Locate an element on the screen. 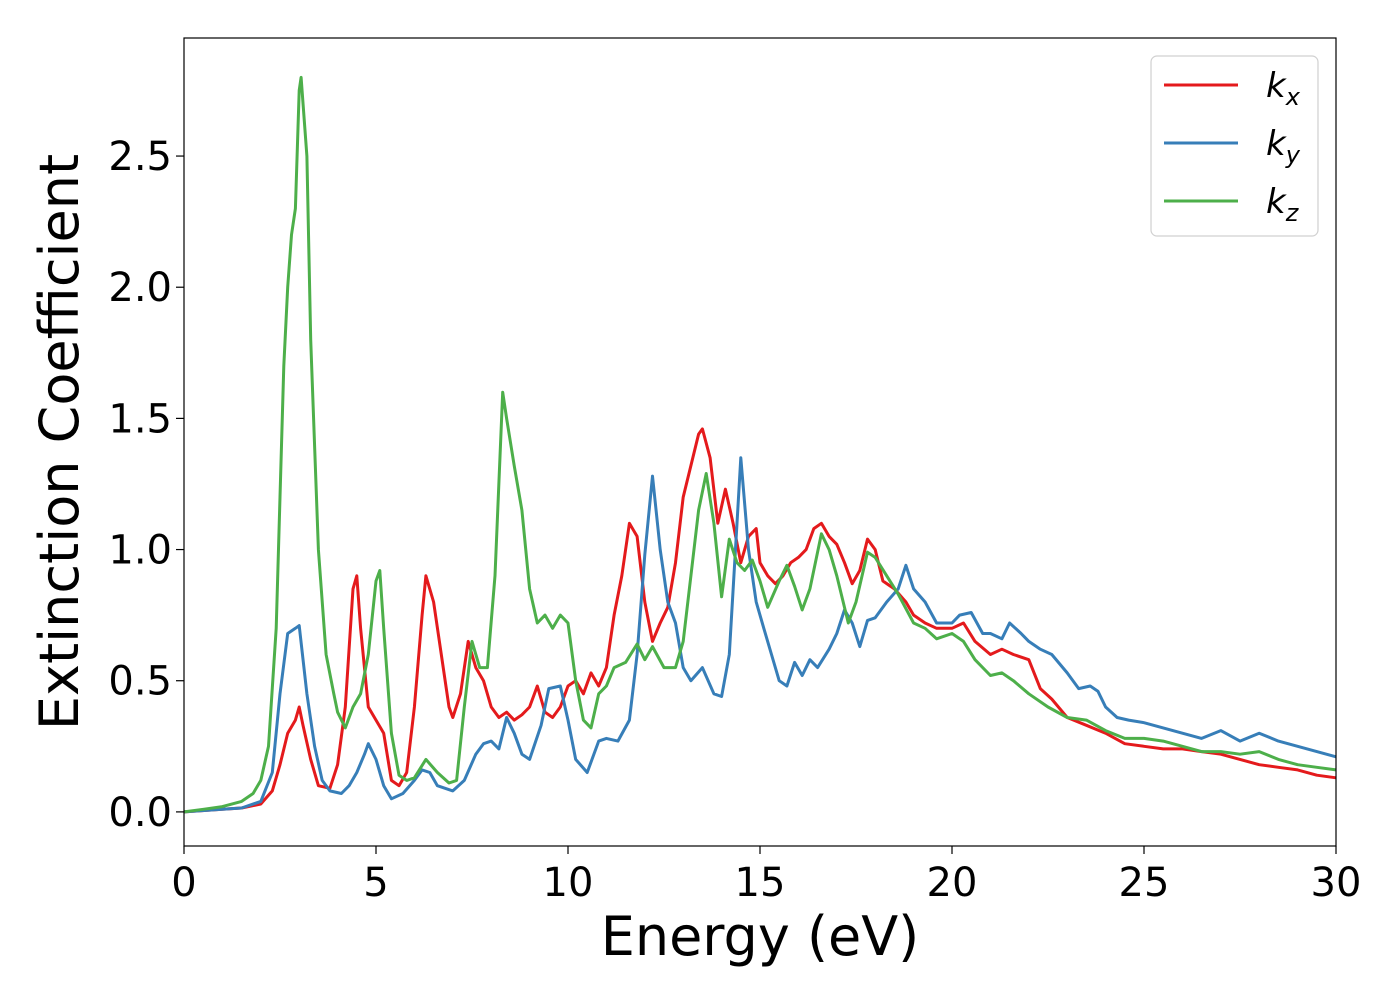 This screenshot has width=1400, height=1000. legend-label: kz is located at coordinates (1283, 204).